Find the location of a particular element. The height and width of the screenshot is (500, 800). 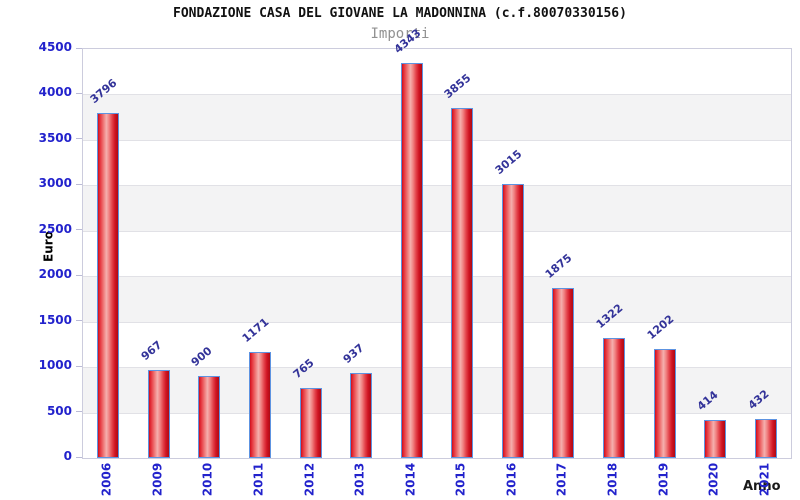

y-tick-label: 3500 is located at coordinates (55, 137).